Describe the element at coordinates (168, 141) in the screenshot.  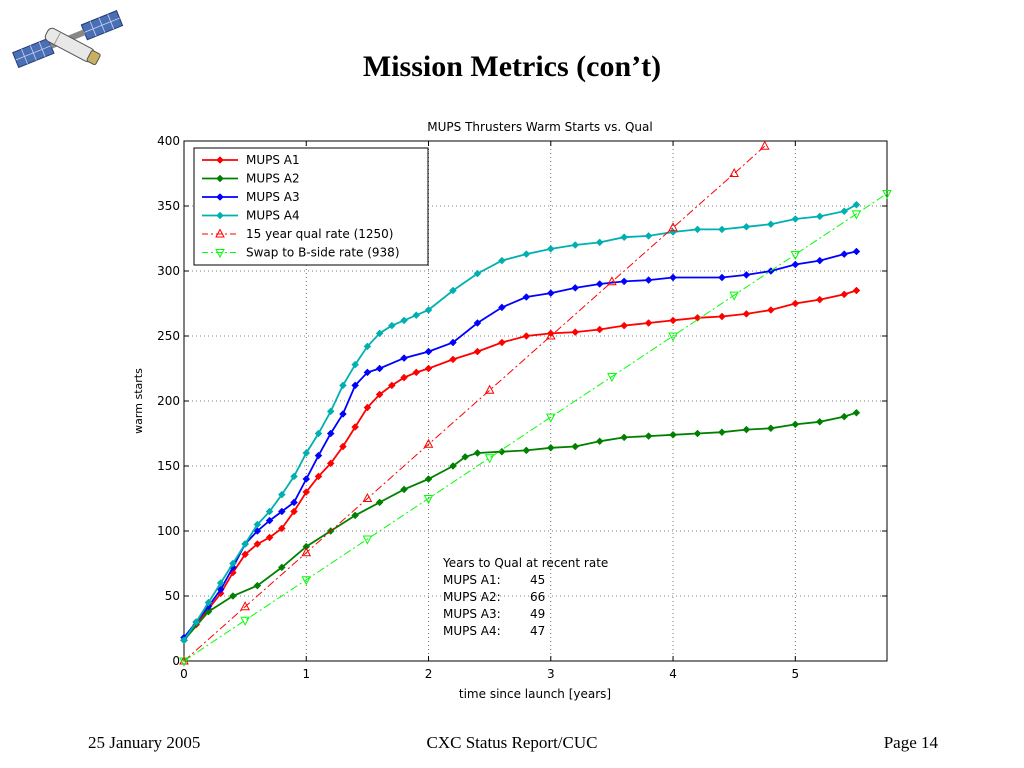
I see `y-tick-label: 400` at that location.